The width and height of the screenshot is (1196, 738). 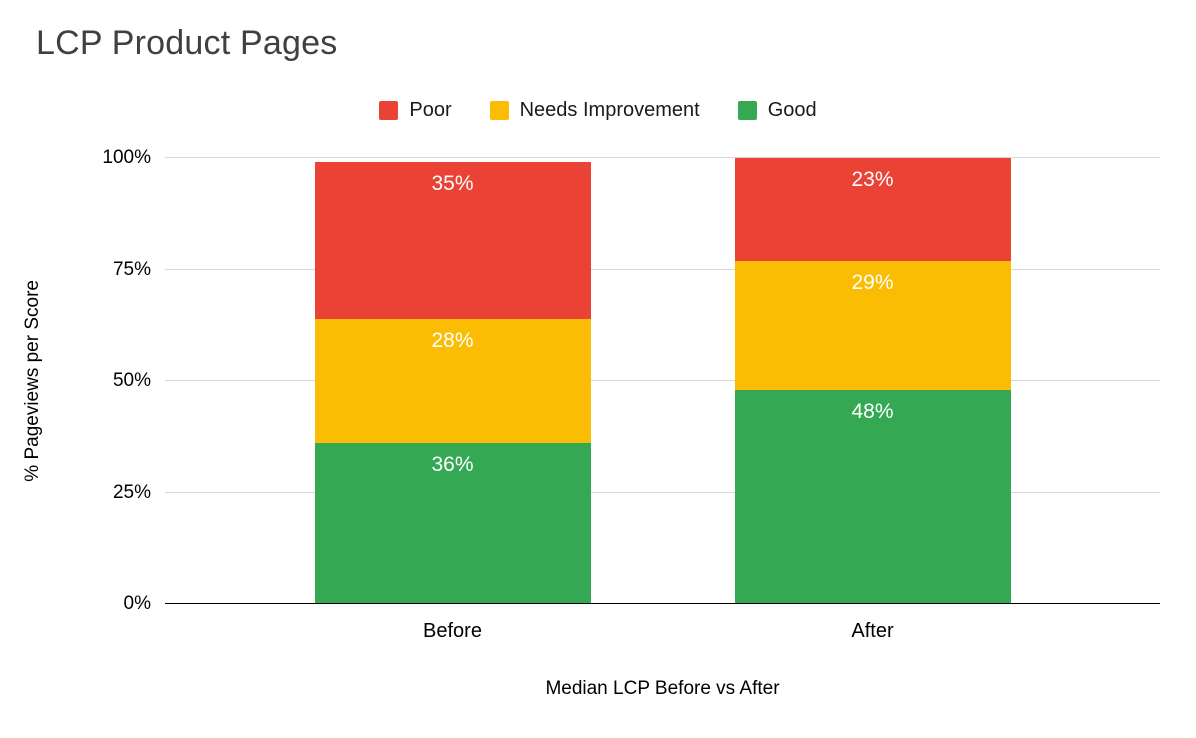 I want to click on bar-segment-poor: 35%, so click(x=452, y=240).